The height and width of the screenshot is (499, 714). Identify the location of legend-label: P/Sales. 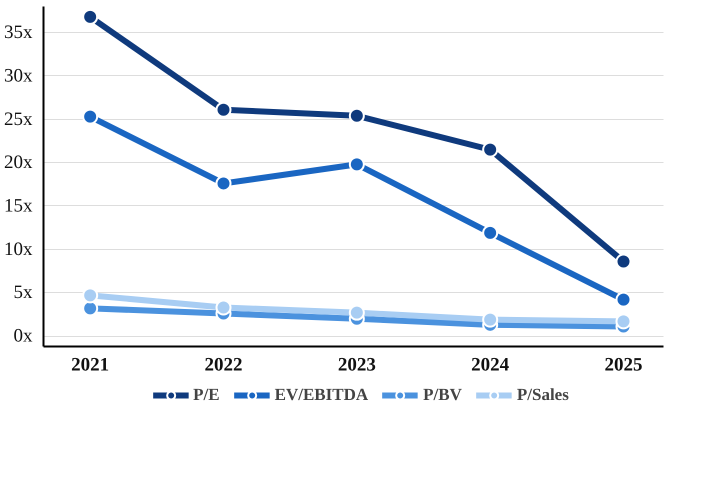
(542, 395).